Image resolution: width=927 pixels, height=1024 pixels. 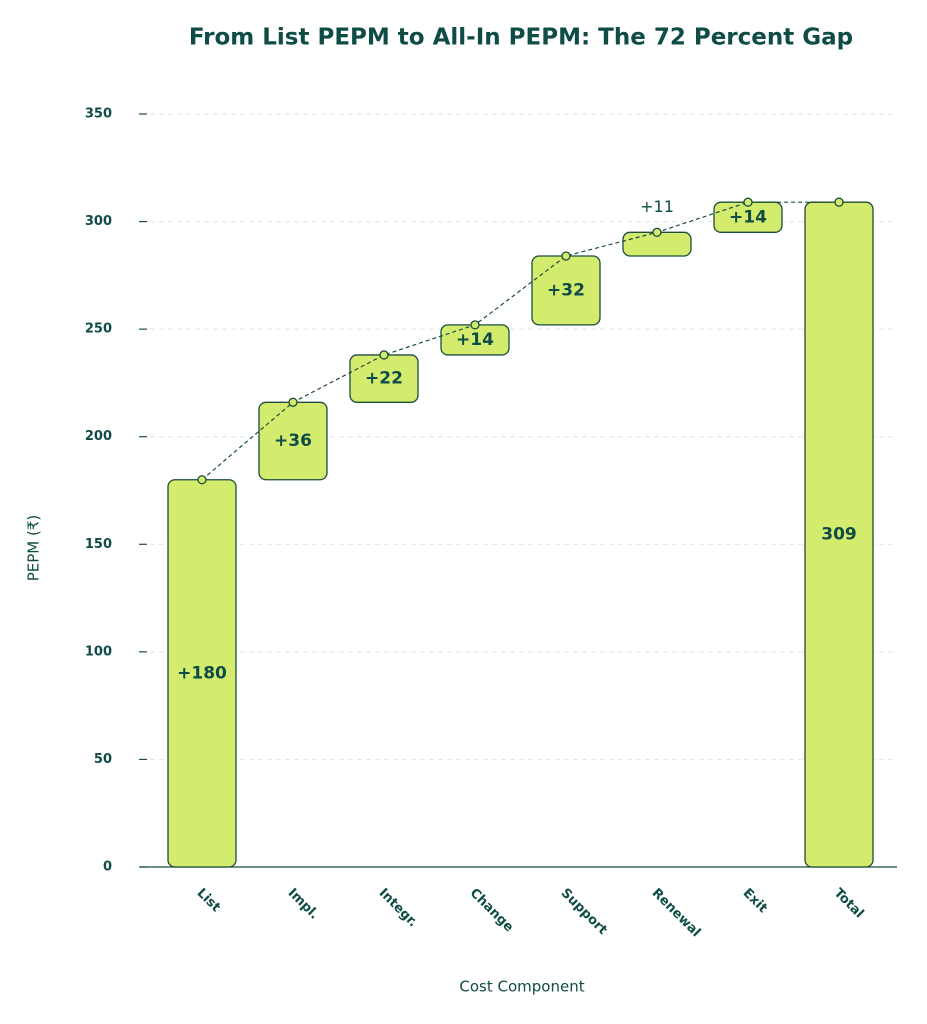 I want to click on x-tick-label: Integr., so click(x=398, y=908).